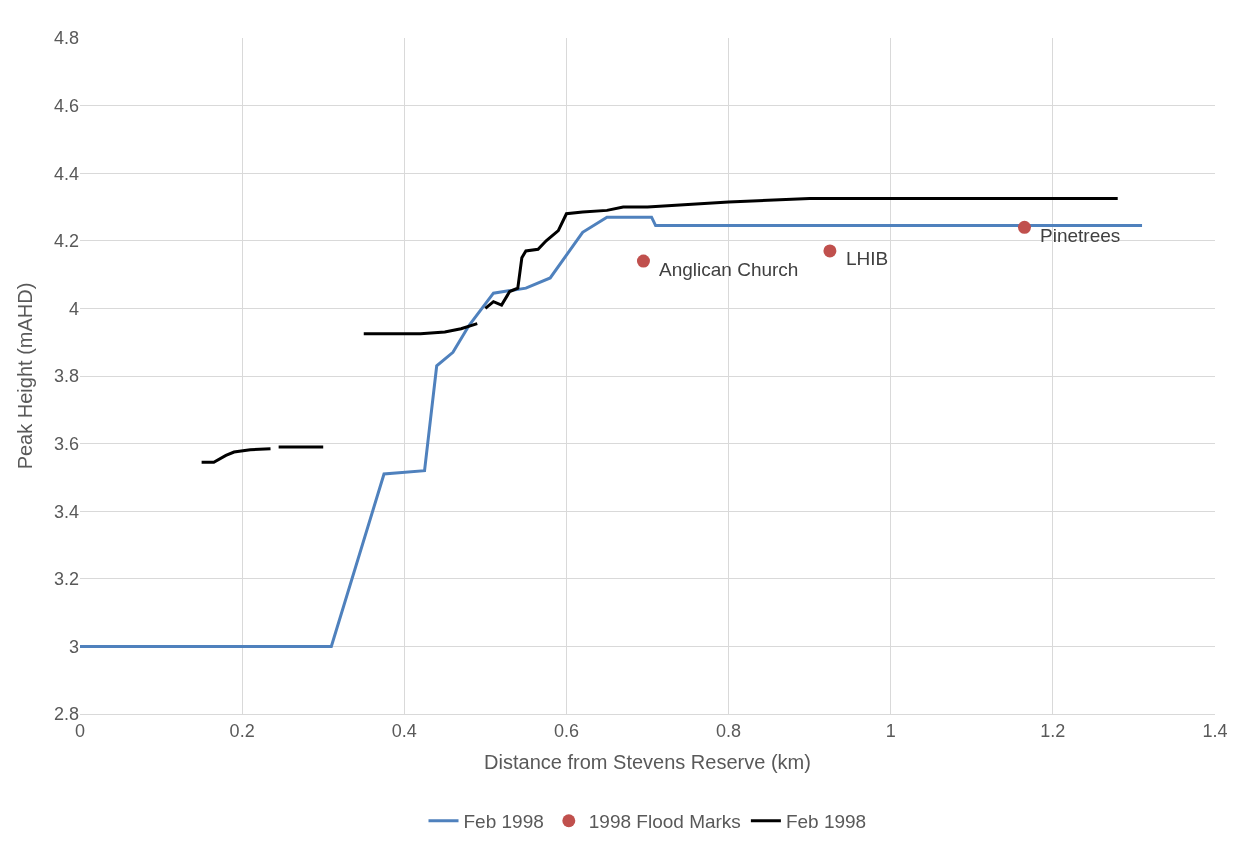 This screenshot has height=852, width=1260. I want to click on annotation: Anglican Church, so click(729, 269).